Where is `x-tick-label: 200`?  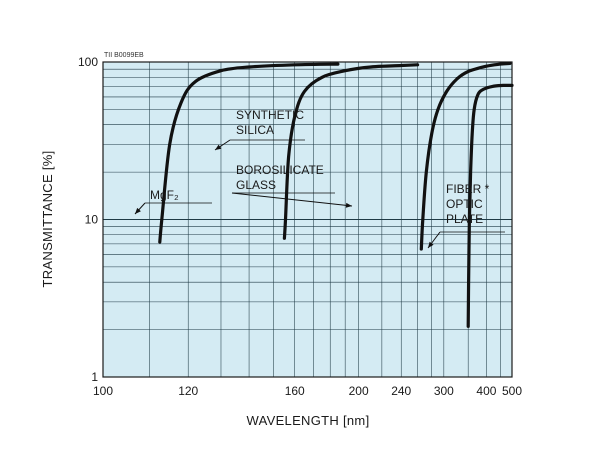 x-tick-label: 200 is located at coordinates (359, 391).